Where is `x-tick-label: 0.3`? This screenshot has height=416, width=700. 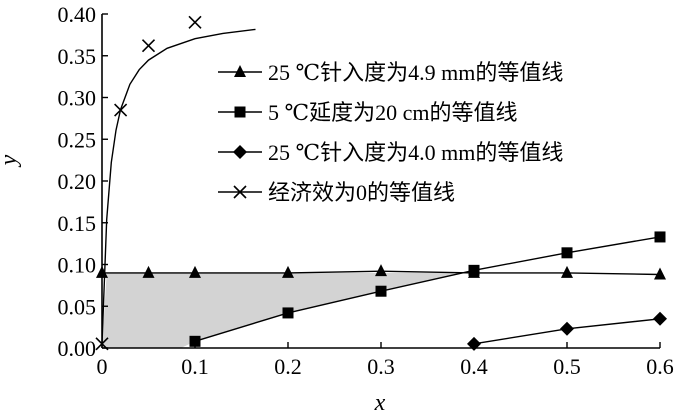
x-tick-label: 0.3 is located at coordinates (381, 366).